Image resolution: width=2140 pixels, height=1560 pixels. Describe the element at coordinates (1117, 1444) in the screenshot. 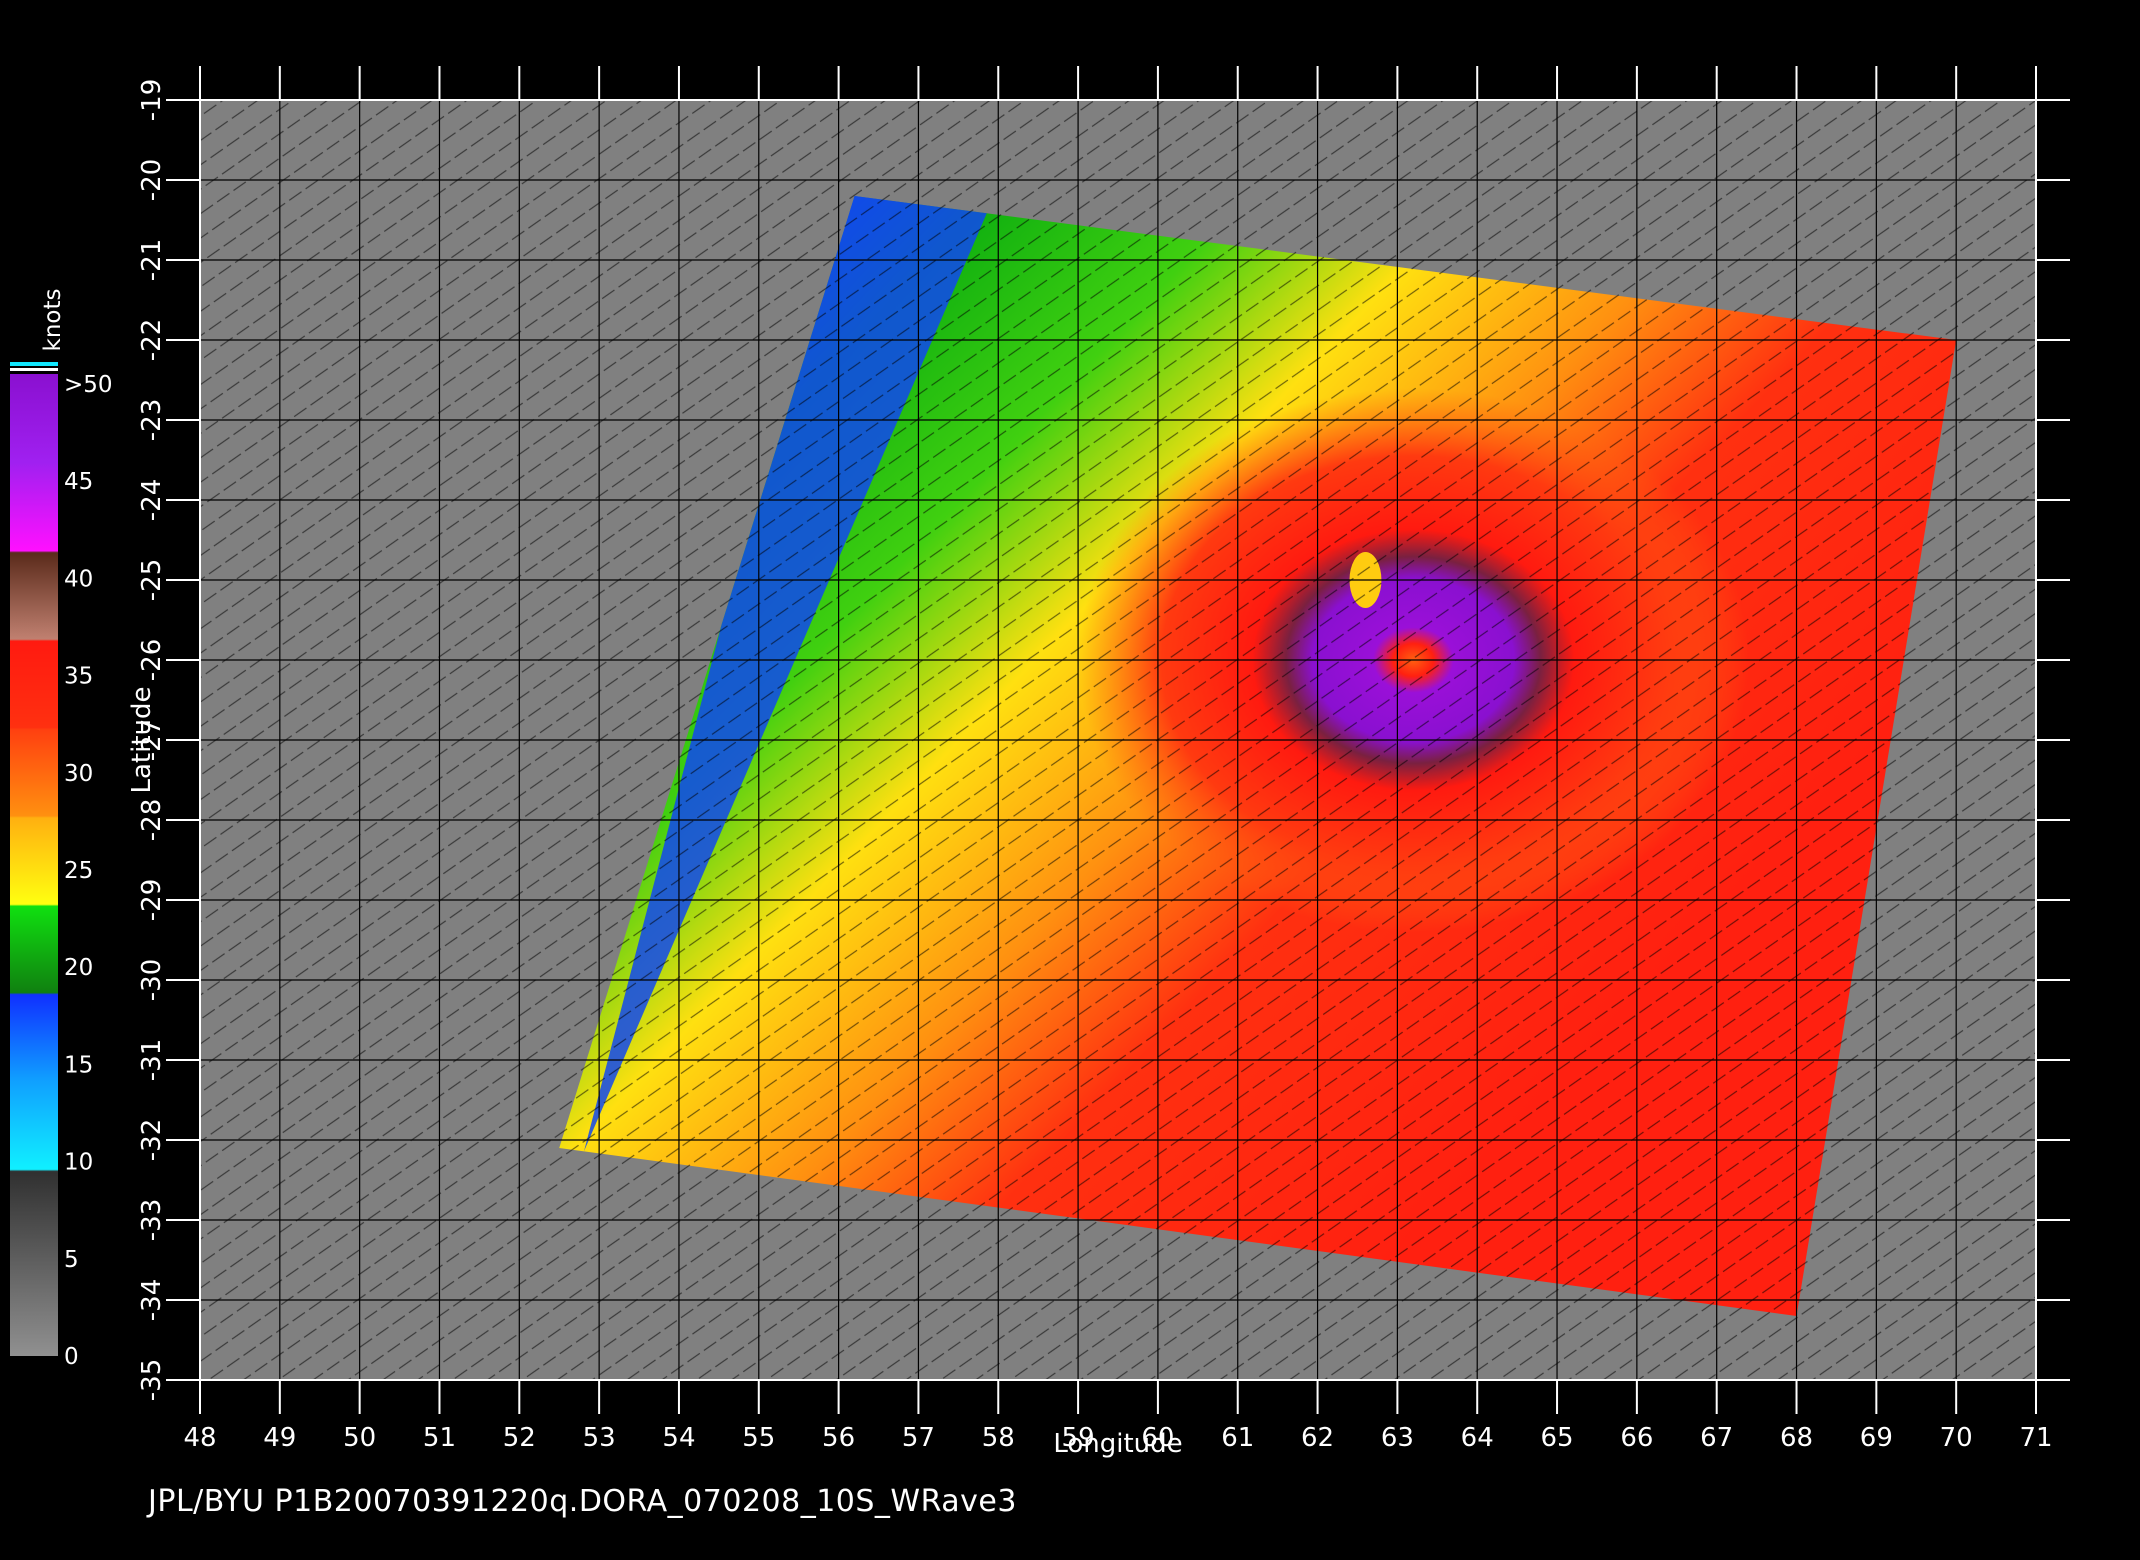

I see `x-axis-title: Longitude` at that location.